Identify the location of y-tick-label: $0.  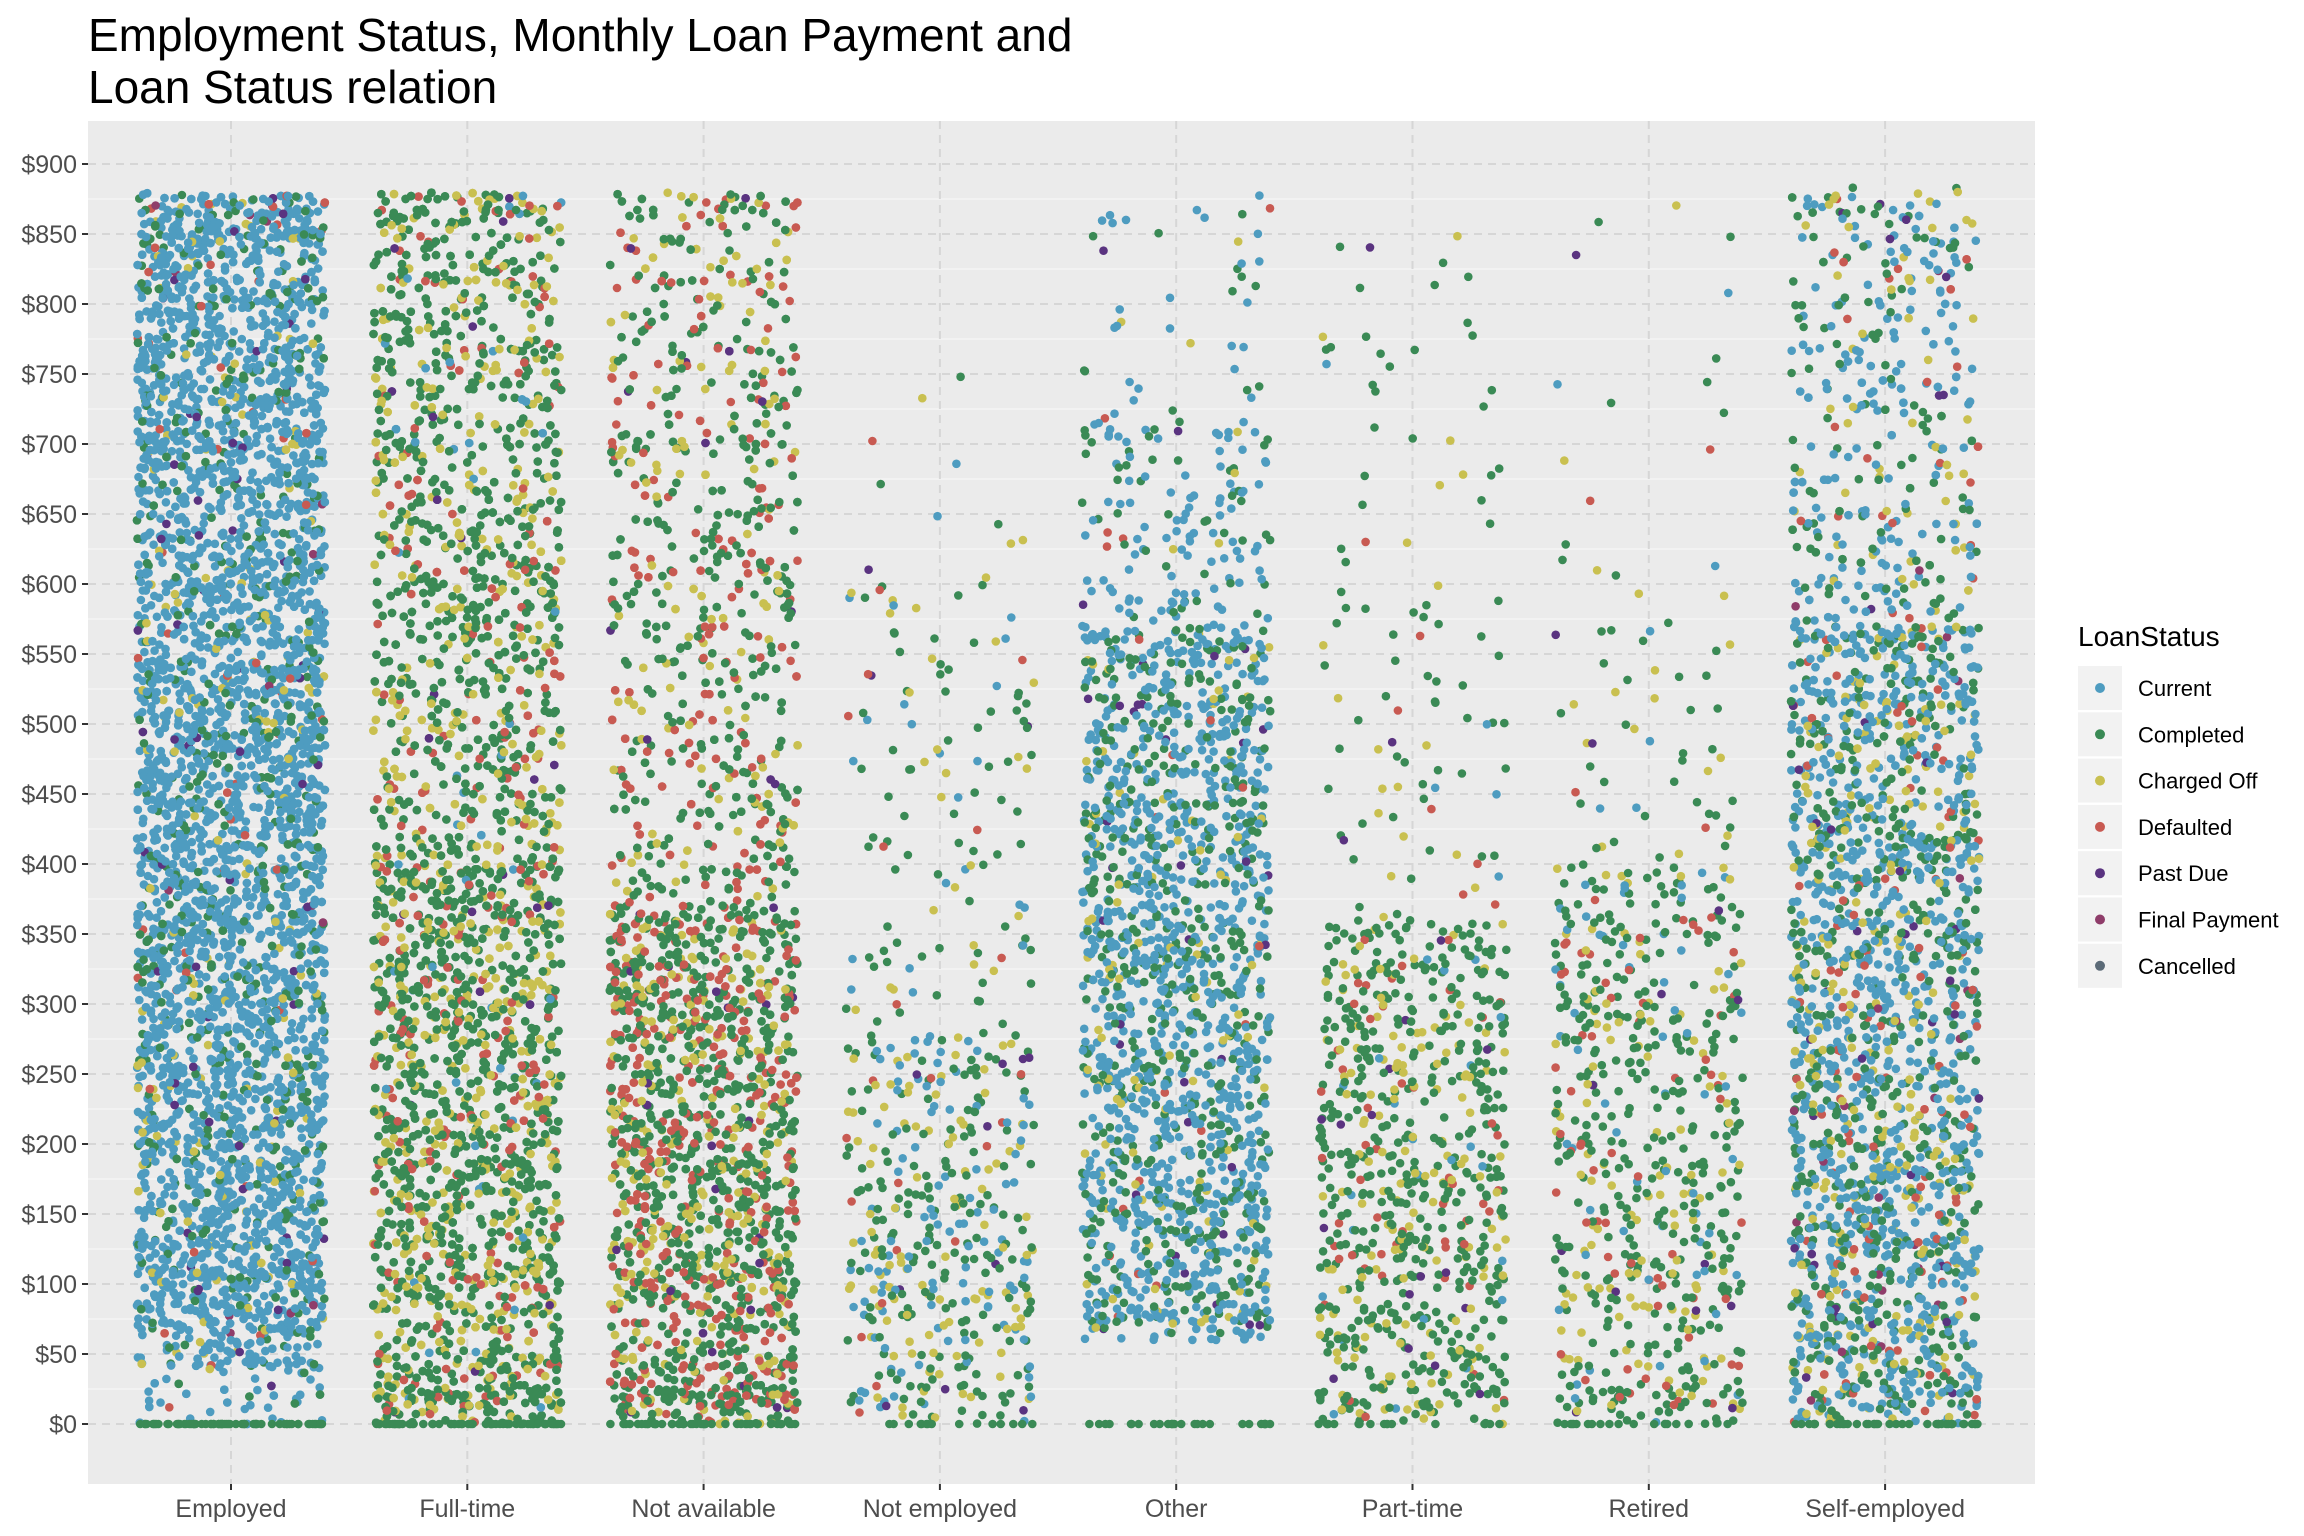
(63, 1425).